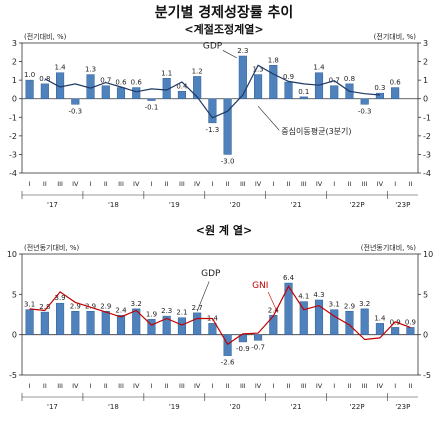 Image resolution: width=448 pixels, height=424 pixels. I want to click on y-tick-label-left: 10, so click(12, 254).